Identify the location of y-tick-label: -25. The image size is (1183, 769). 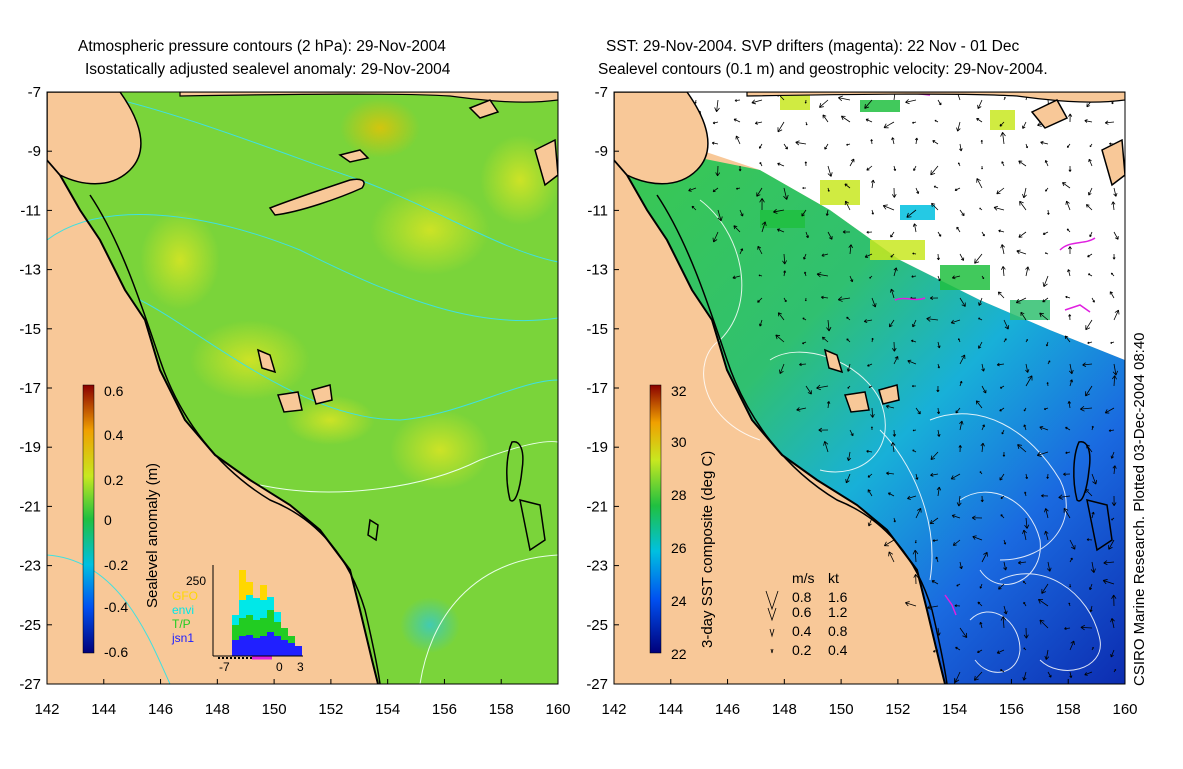
(597, 625).